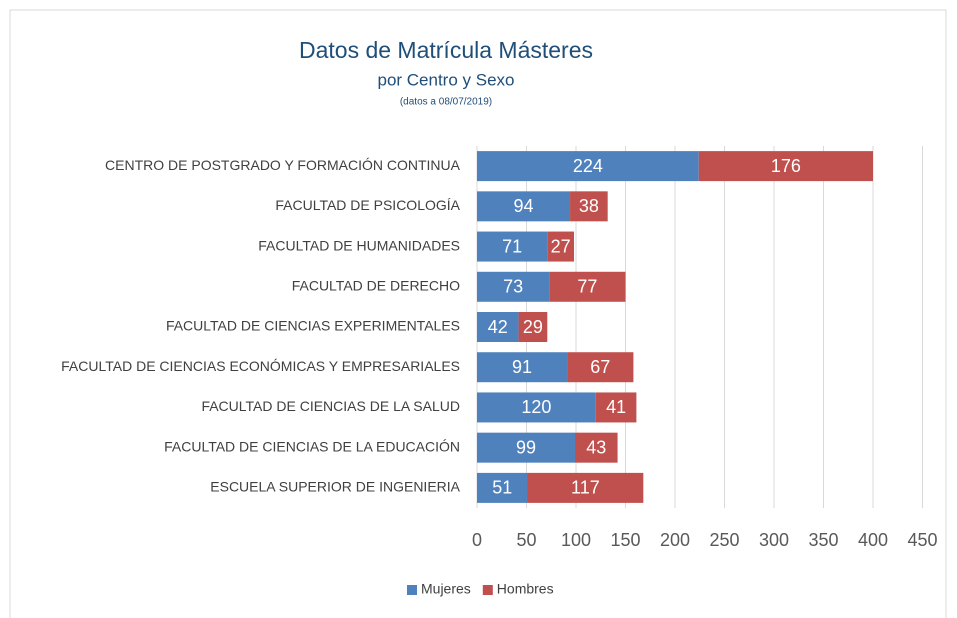  Describe the element at coordinates (823, 540) in the screenshot. I see `x-tick-label: 350` at that location.